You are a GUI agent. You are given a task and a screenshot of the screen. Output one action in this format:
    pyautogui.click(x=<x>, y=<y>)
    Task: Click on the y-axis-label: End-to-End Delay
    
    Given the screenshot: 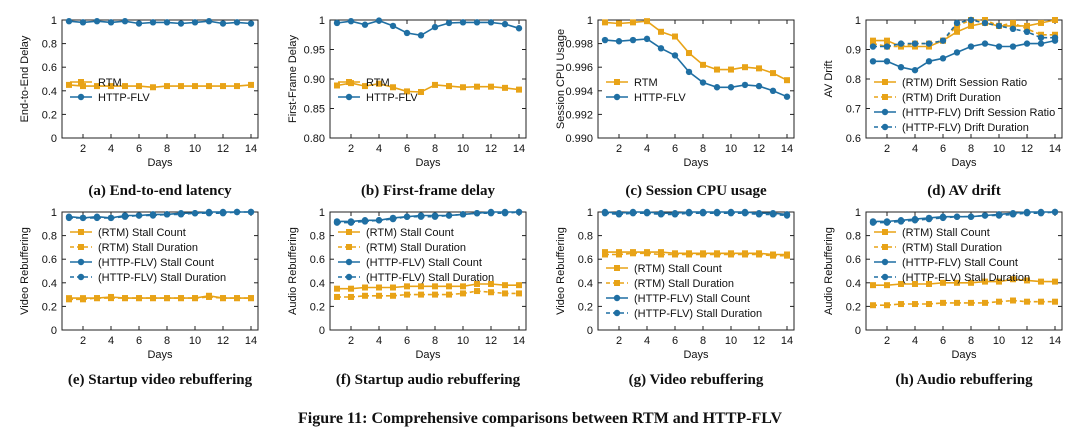 What is the action you would take?
    pyautogui.click(x=25, y=78)
    